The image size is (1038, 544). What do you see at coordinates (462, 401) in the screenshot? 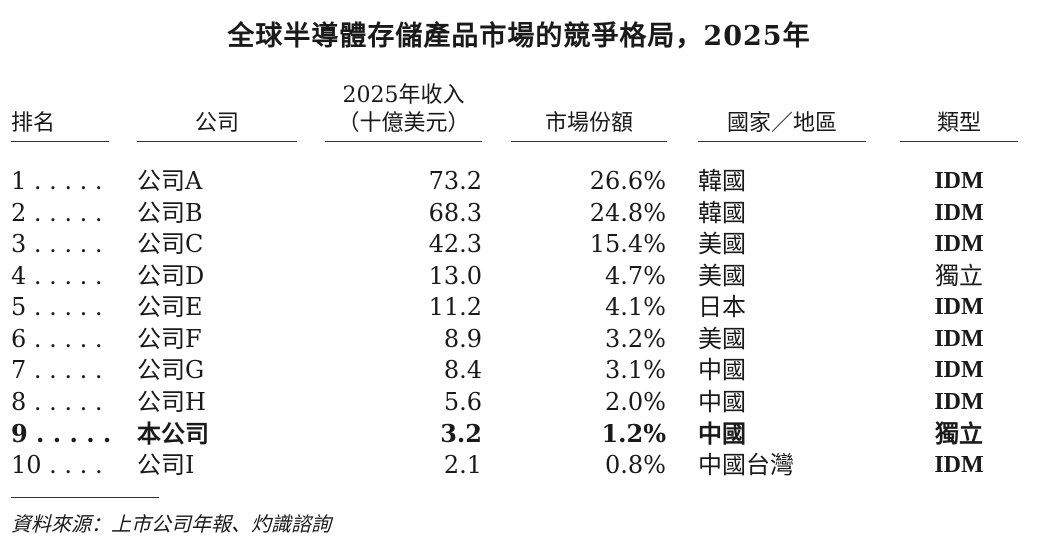
I see `revenue-cell: 5.6` at bounding box center [462, 401].